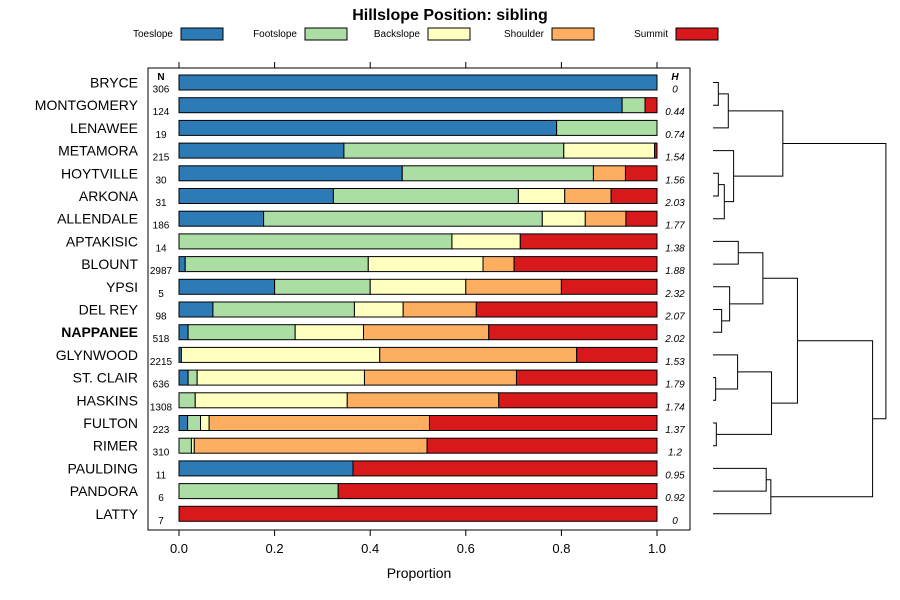 The width and height of the screenshot is (900, 600). I want to click on n-label: 11, so click(161, 475).